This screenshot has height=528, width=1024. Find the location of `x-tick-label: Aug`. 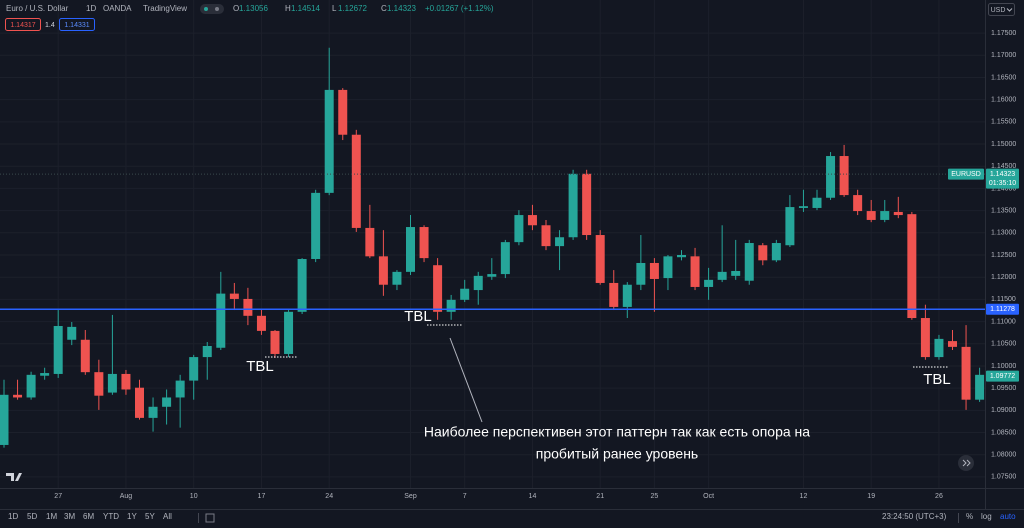

x-tick-label: Aug is located at coordinates (126, 496).